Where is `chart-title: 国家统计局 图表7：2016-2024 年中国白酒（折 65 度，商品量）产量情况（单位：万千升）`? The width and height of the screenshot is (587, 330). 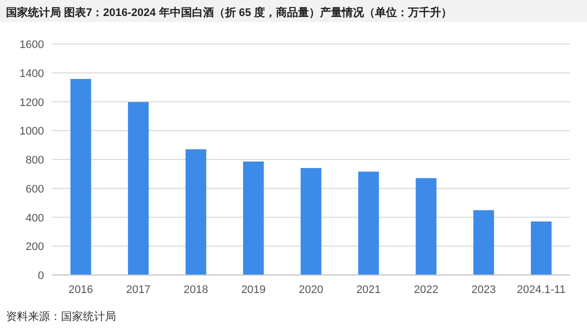 chart-title: 国家统计局 图表7：2016-2024 年中国白酒（折 65 度，商品量）产量情况（单位：万千升） is located at coordinates (229, 12).